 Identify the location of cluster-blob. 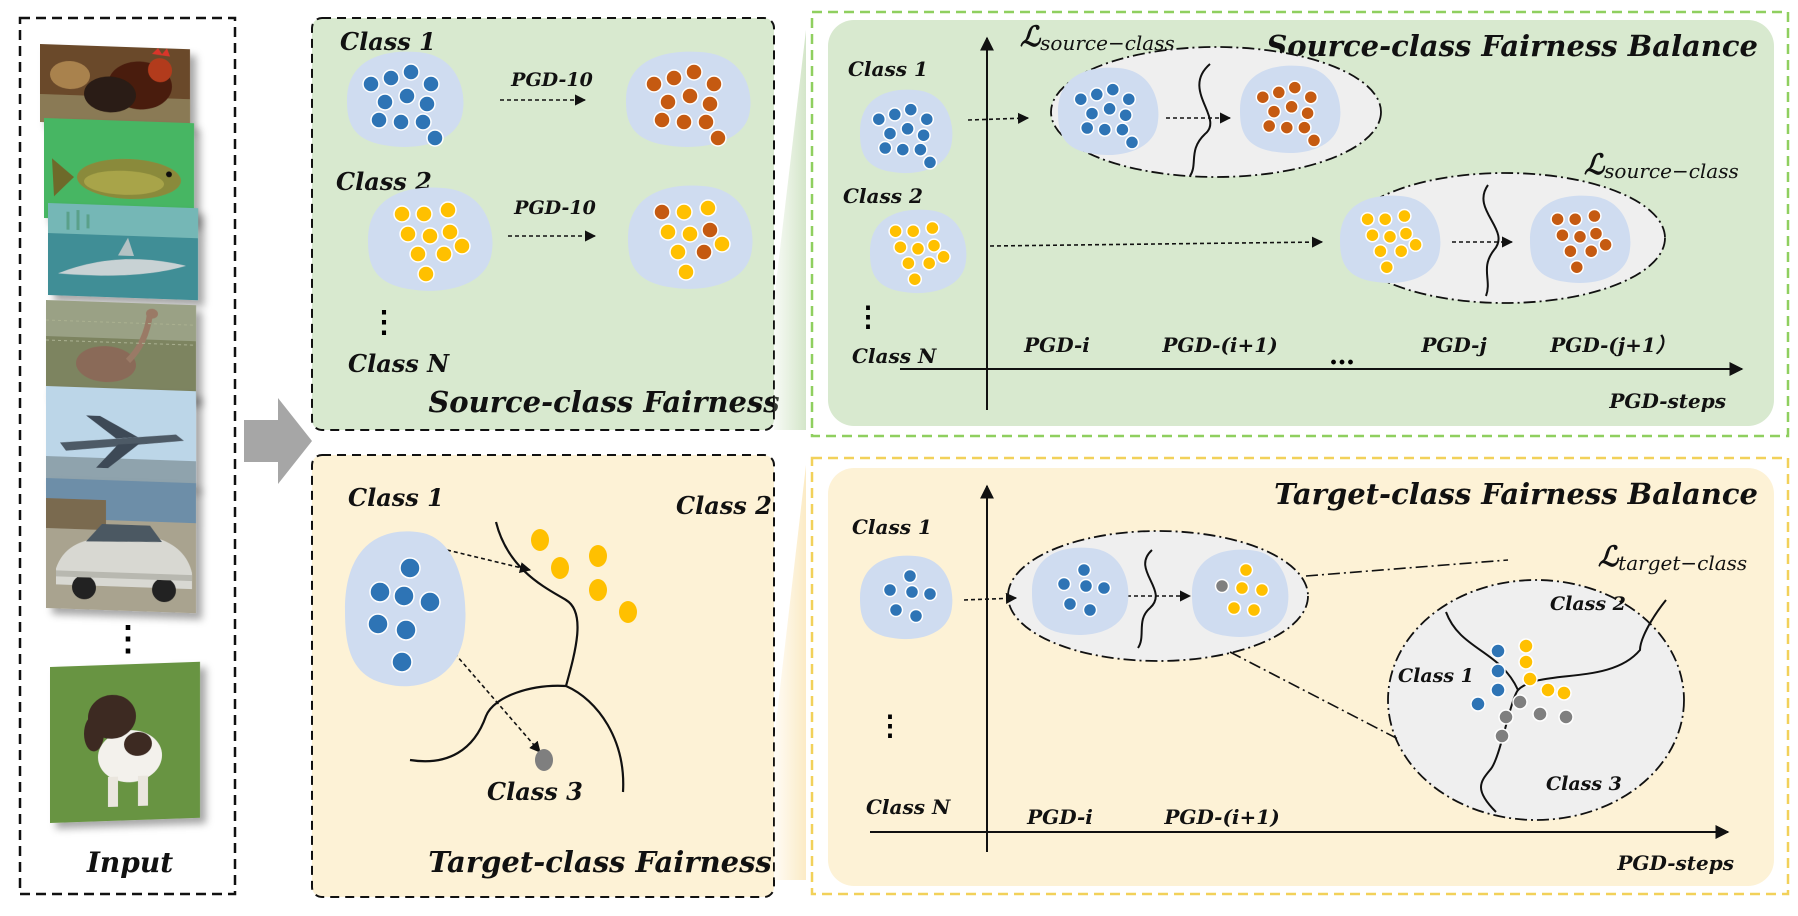
(906, 597).